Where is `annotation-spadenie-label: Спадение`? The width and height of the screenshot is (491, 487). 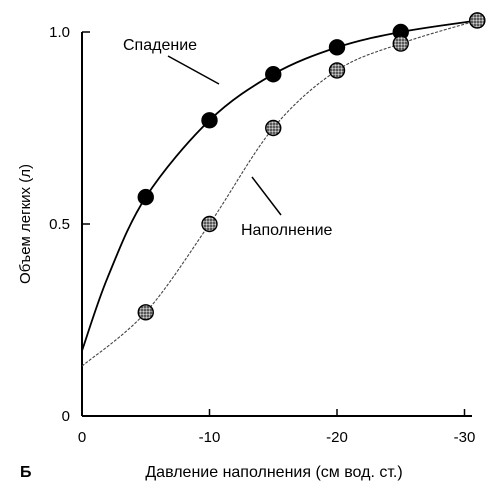 annotation-spadenie-label: Спадение is located at coordinates (160, 45).